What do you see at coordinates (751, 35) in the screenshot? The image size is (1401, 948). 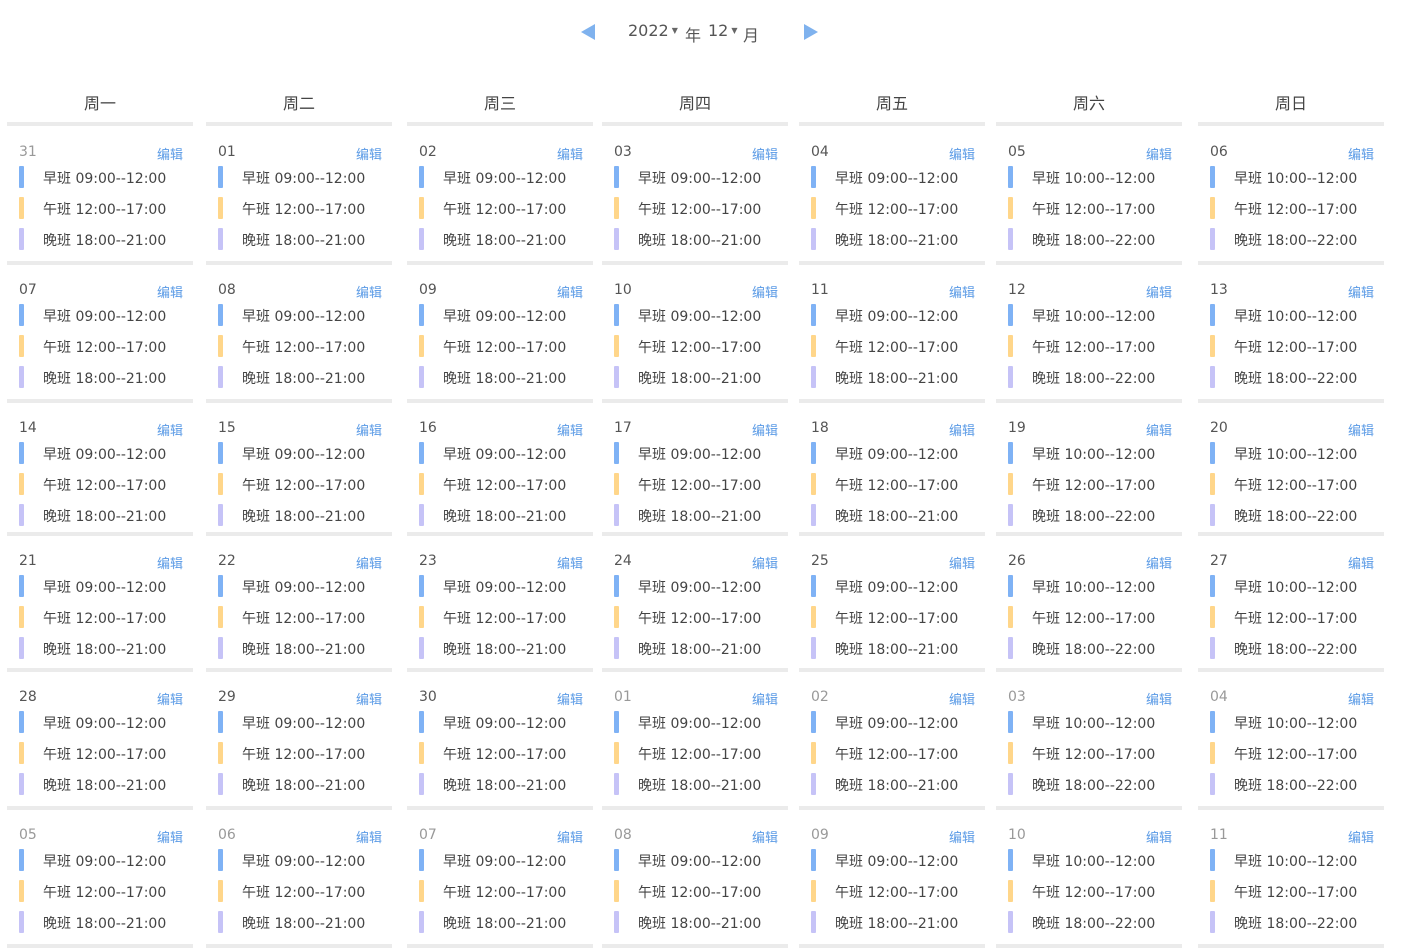 I see `month-unit: 月` at bounding box center [751, 35].